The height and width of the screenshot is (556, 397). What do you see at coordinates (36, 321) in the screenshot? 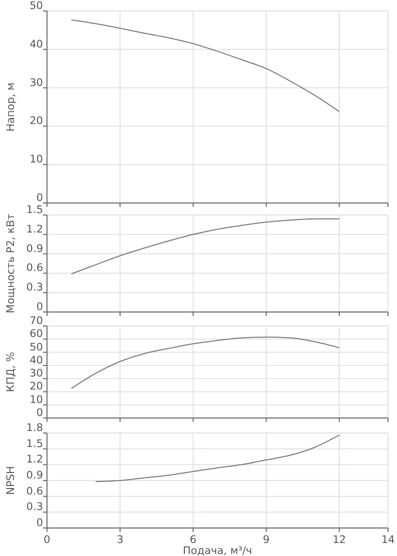
I see `y-tick-label: 70` at bounding box center [36, 321].